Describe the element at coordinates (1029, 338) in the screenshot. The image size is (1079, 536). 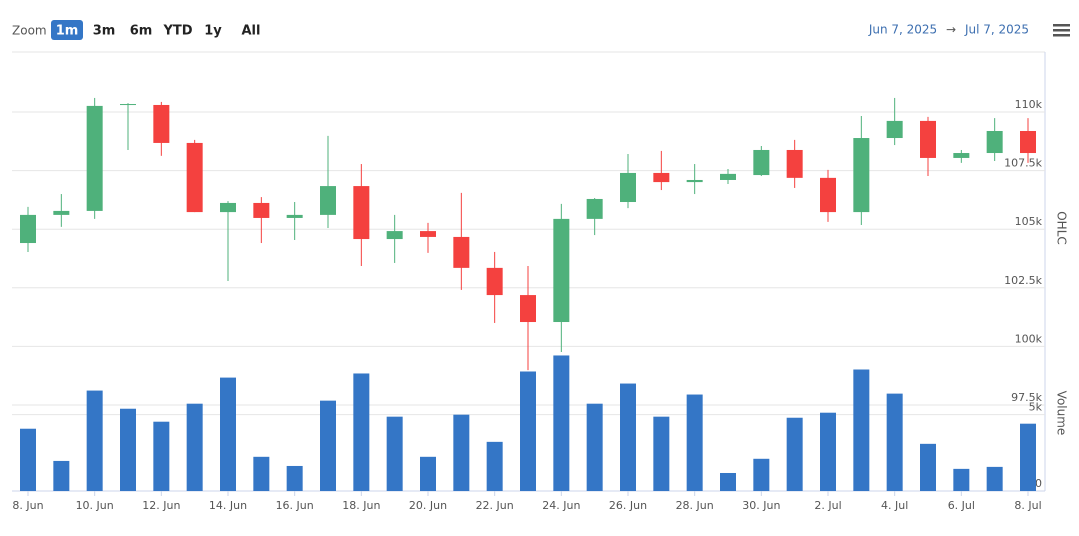
I see `y-tick-label: 100k` at that location.